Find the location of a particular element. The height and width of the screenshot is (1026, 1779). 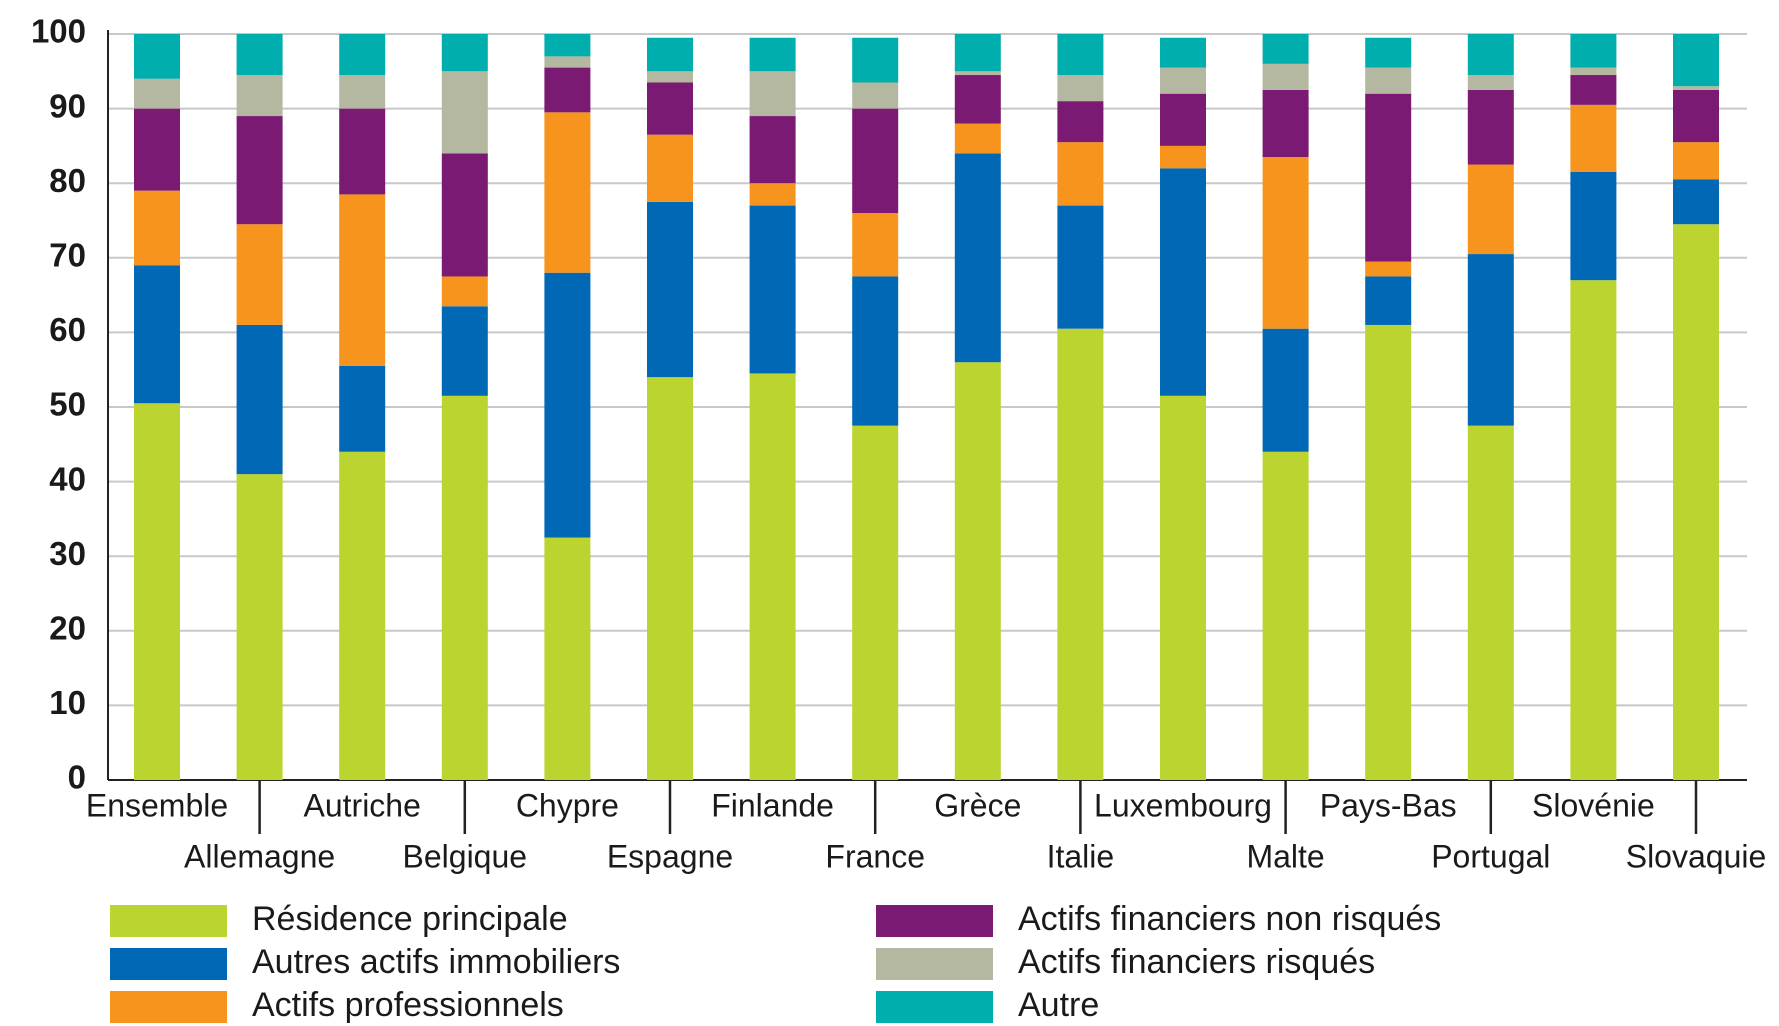

y-tick-label: 40 is located at coordinates (67, 478).